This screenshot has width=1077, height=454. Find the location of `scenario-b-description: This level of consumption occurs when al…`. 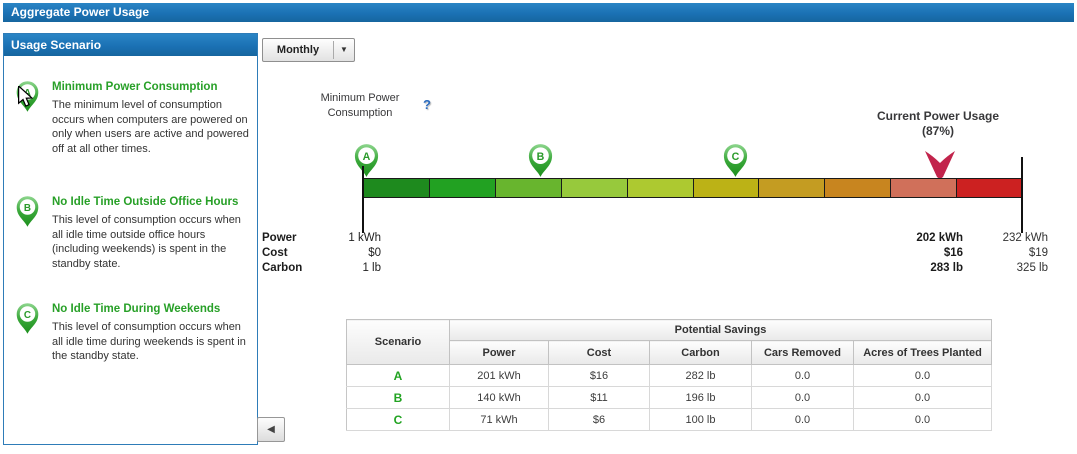

scenario-b-description: This level of consumption occurs when al… is located at coordinates (146, 242).